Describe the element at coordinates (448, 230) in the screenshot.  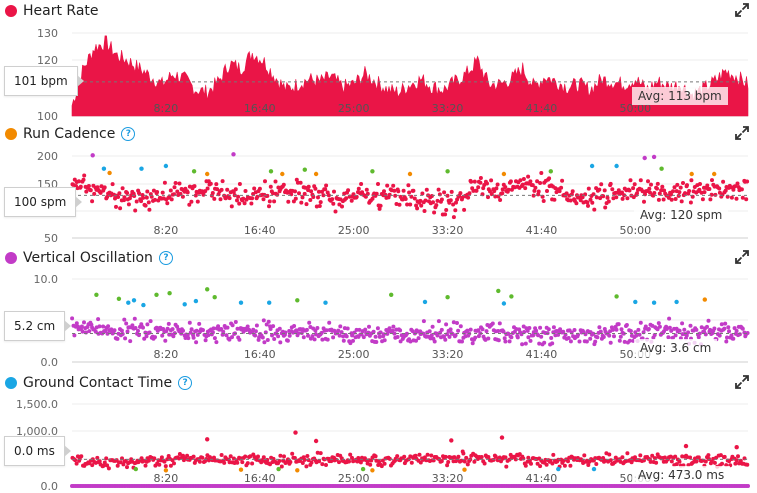
I see `x-tick-label: 33:20` at that location.